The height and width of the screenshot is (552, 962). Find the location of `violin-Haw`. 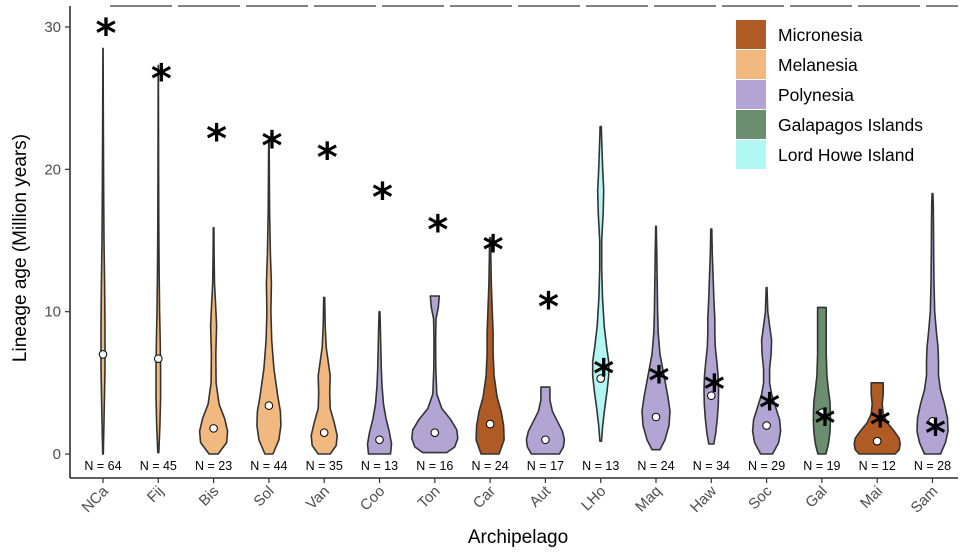

violin-Haw is located at coordinates (711, 336).